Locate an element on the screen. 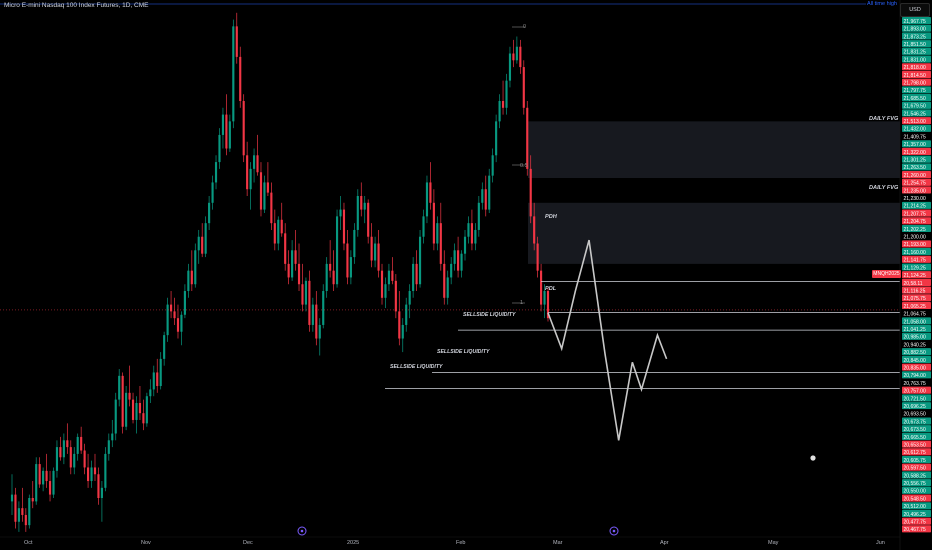  fib-level-0: 0 is located at coordinates (524, 27).